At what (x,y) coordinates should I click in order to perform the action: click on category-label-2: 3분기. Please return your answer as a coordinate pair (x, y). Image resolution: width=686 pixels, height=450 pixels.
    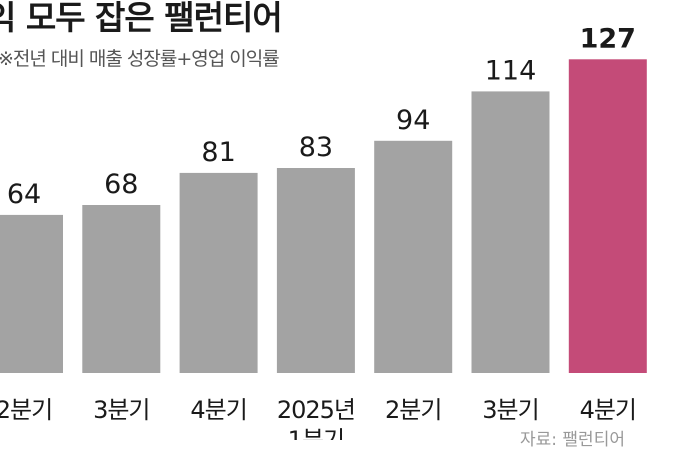
    Looking at the image, I should click on (121, 410).